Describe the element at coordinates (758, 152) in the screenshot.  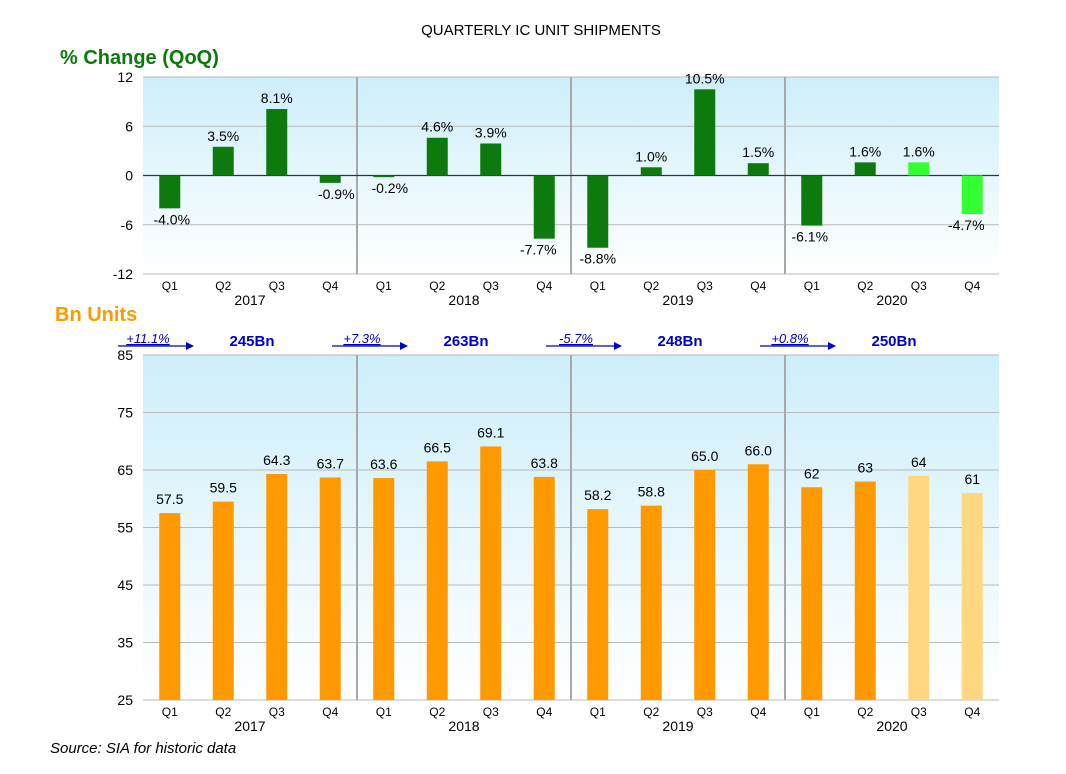
I see `data-label: 1.5%` at that location.